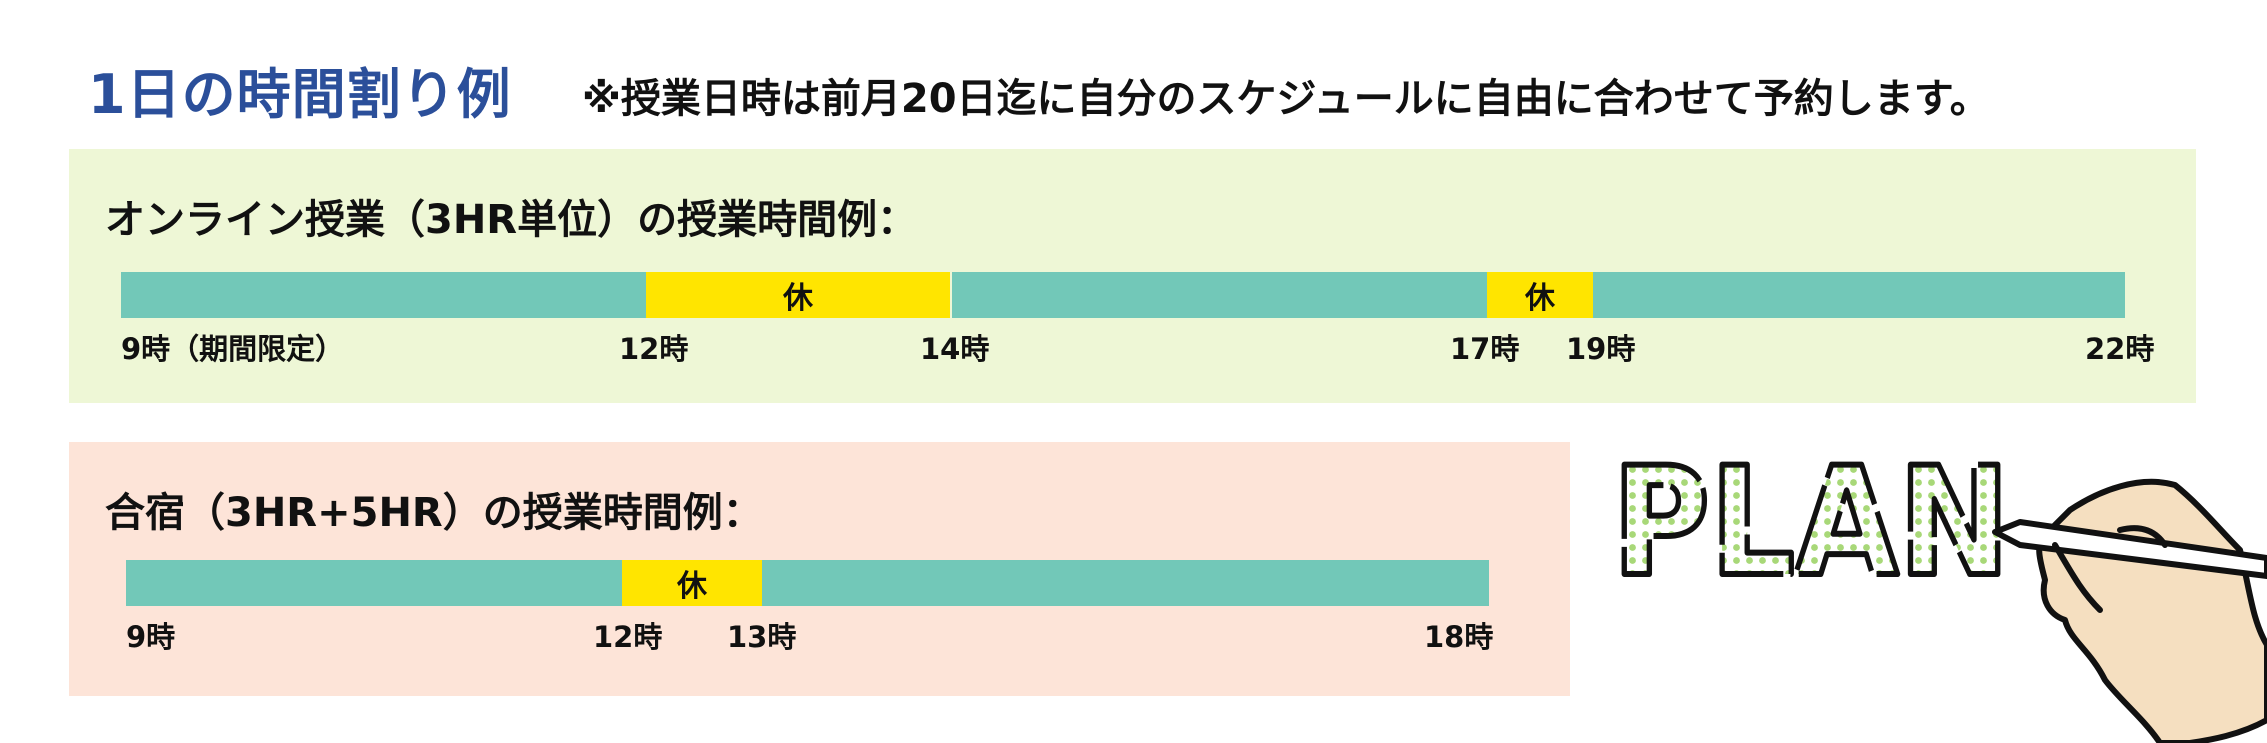  Describe the element at coordinates (1459, 637) in the screenshot. I see `time-label: 18時` at that location.